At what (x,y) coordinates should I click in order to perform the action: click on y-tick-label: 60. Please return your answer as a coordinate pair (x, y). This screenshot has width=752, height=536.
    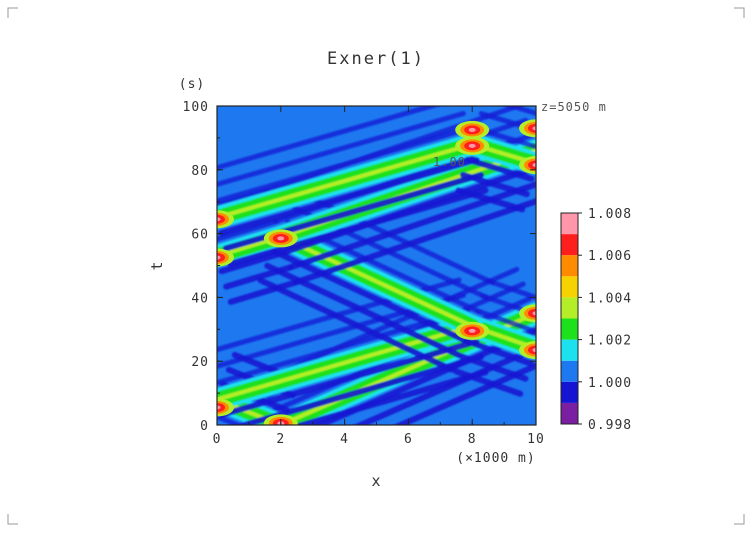
    Looking at the image, I should click on (200, 235).